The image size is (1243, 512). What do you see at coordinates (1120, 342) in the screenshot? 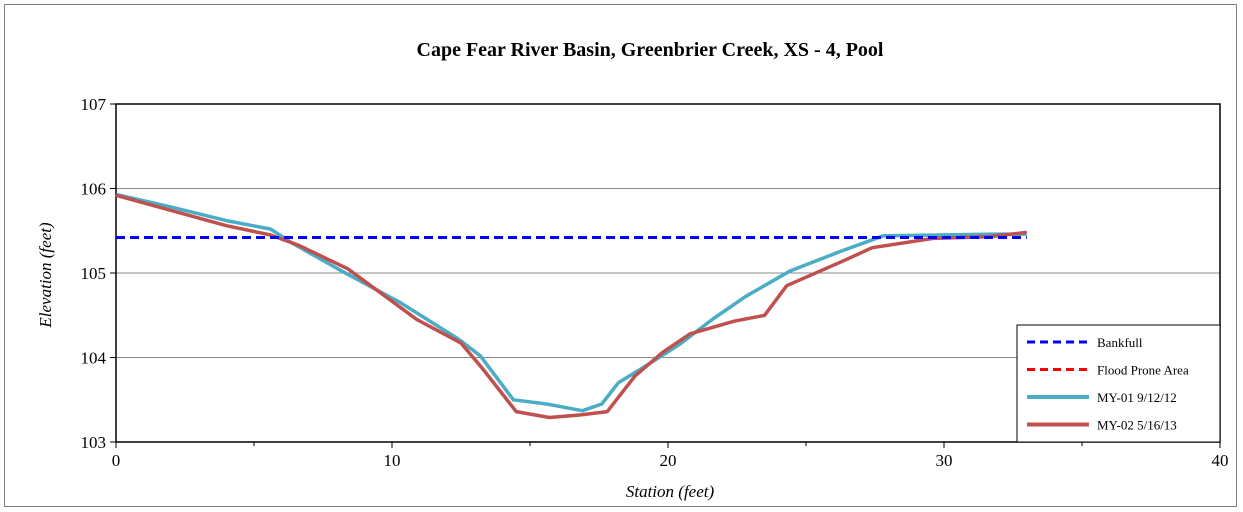
I see `legend-entry: Bankfull` at bounding box center [1120, 342].